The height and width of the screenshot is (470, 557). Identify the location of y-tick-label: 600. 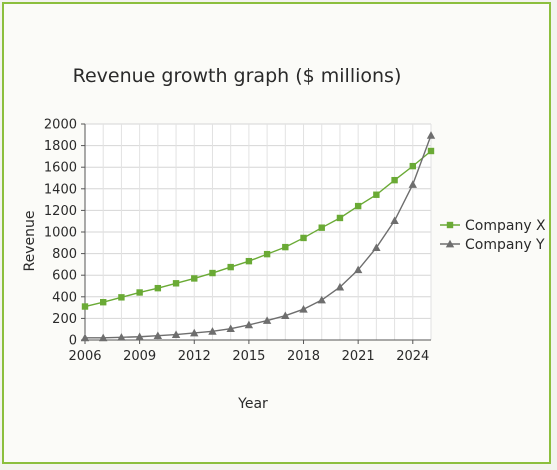
(64, 276).